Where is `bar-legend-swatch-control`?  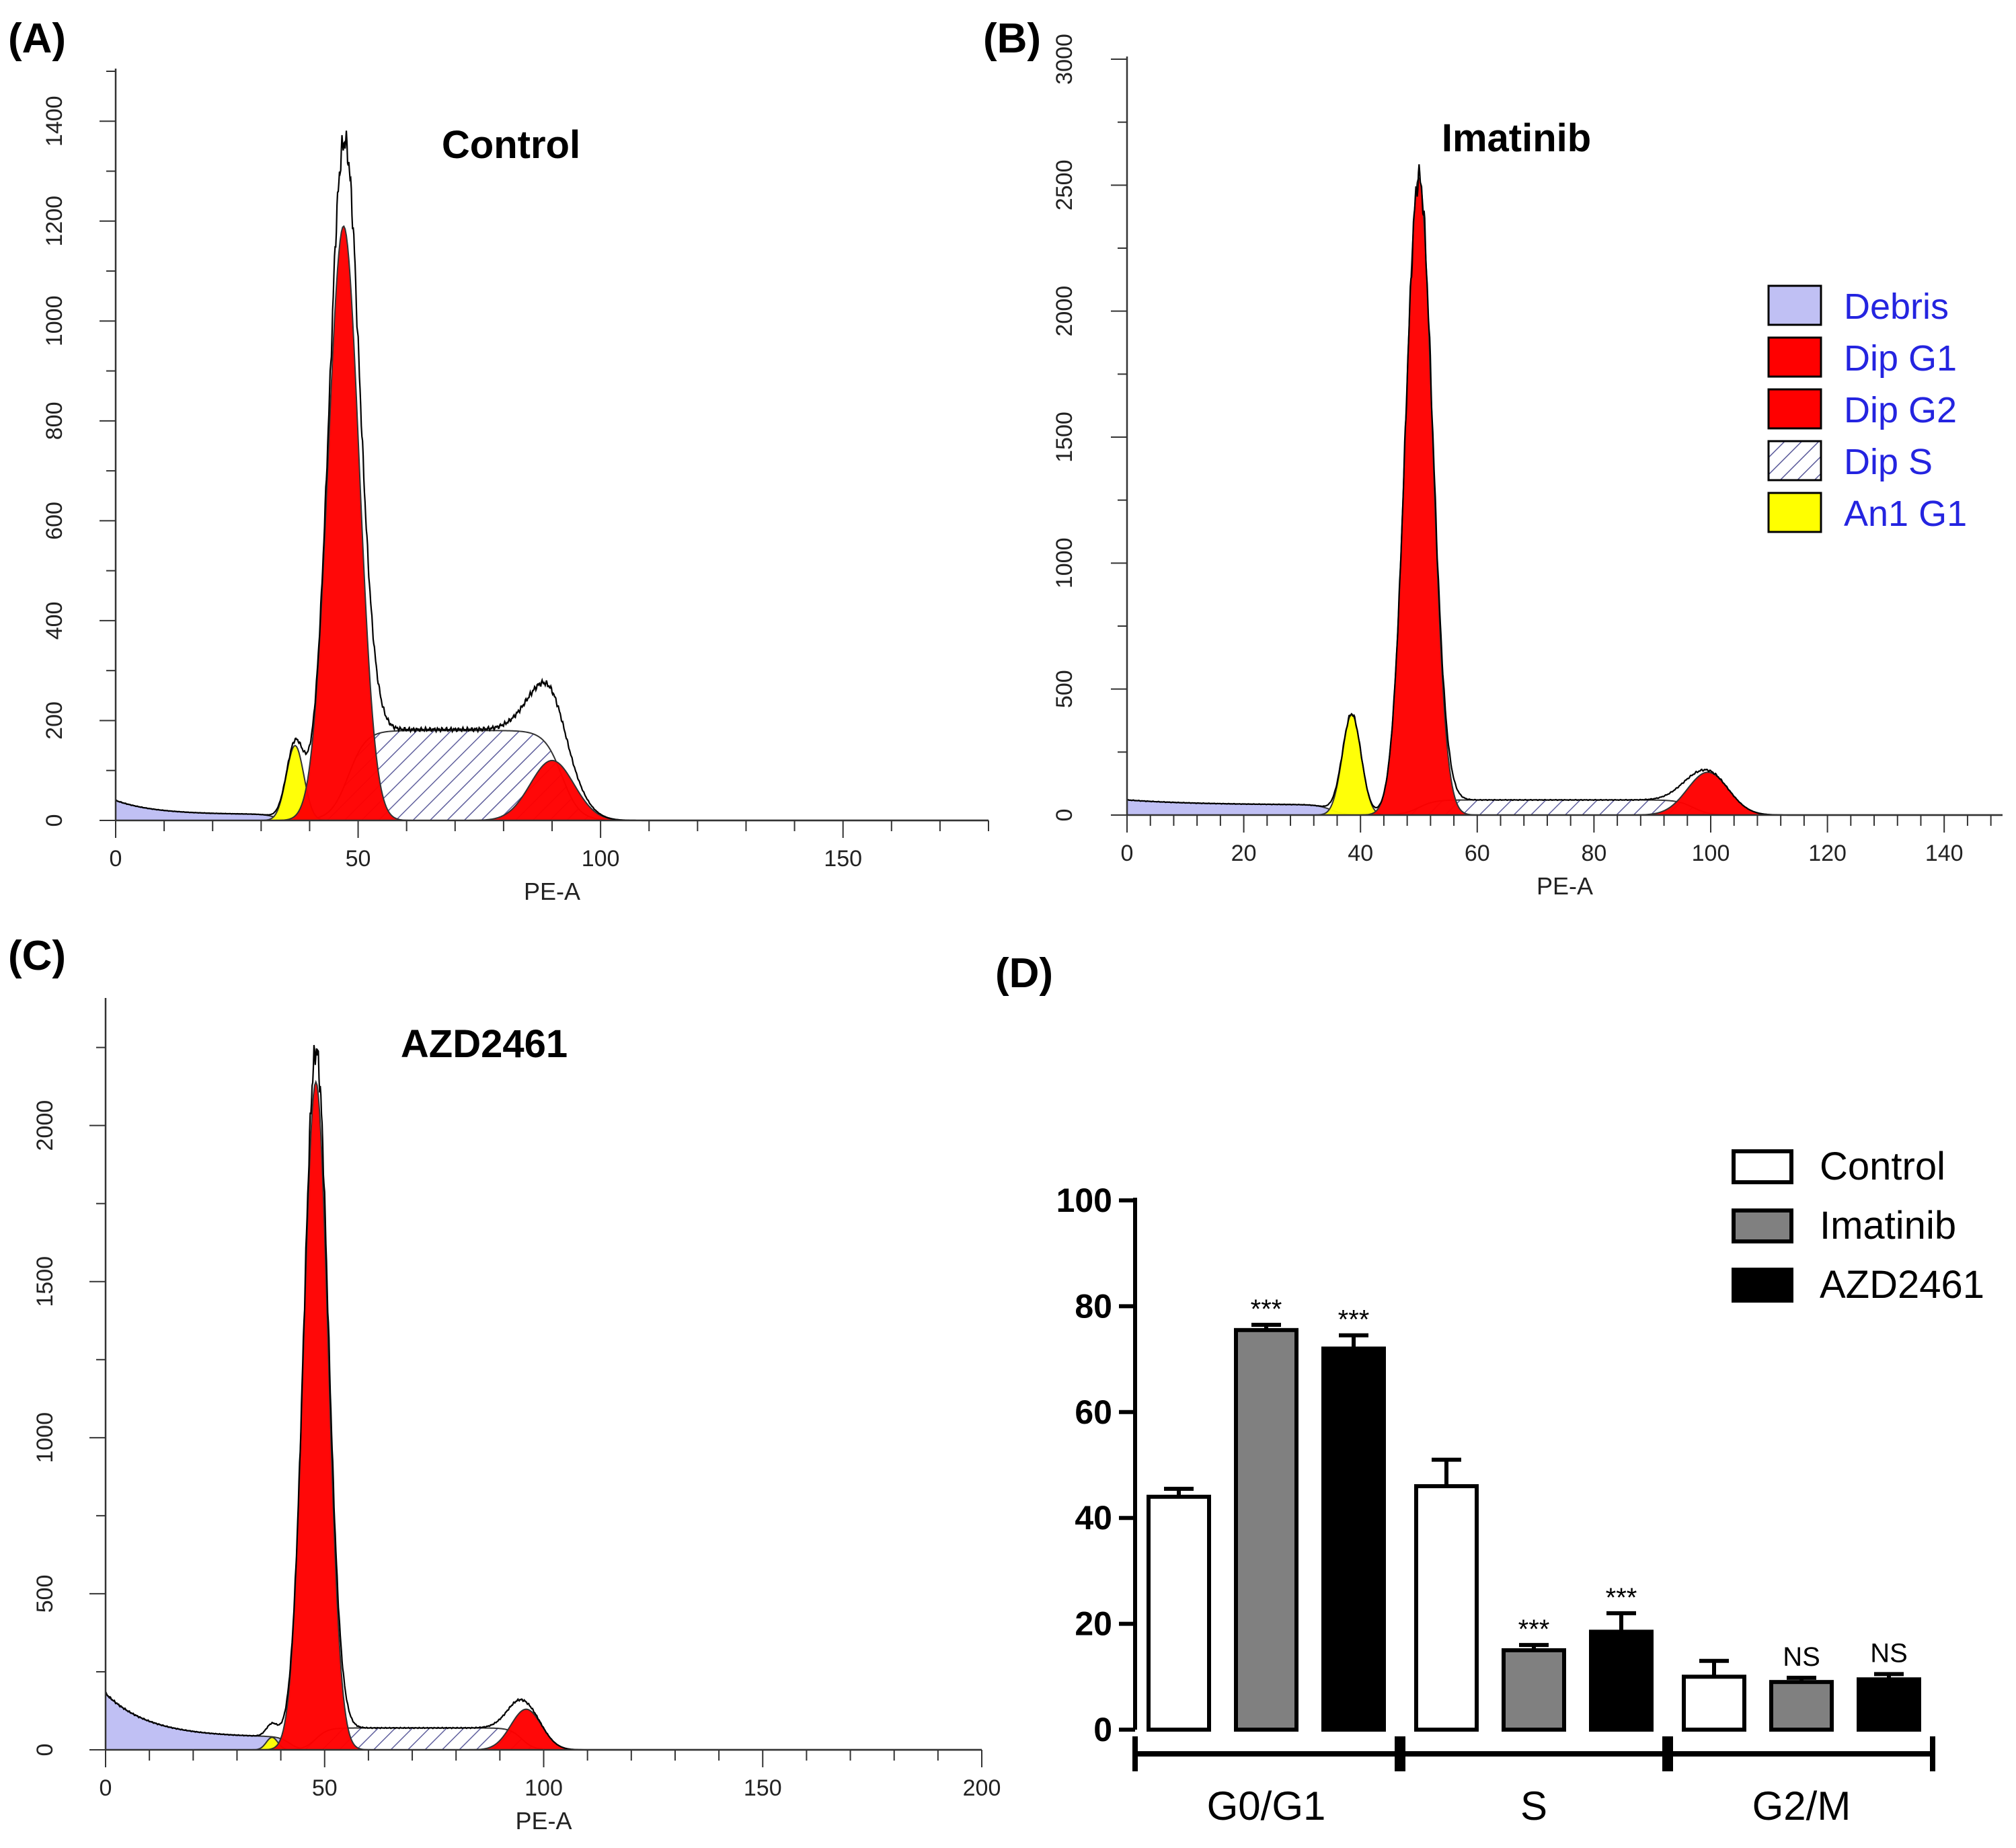
bar-legend-swatch-control is located at coordinates (1763, 1167).